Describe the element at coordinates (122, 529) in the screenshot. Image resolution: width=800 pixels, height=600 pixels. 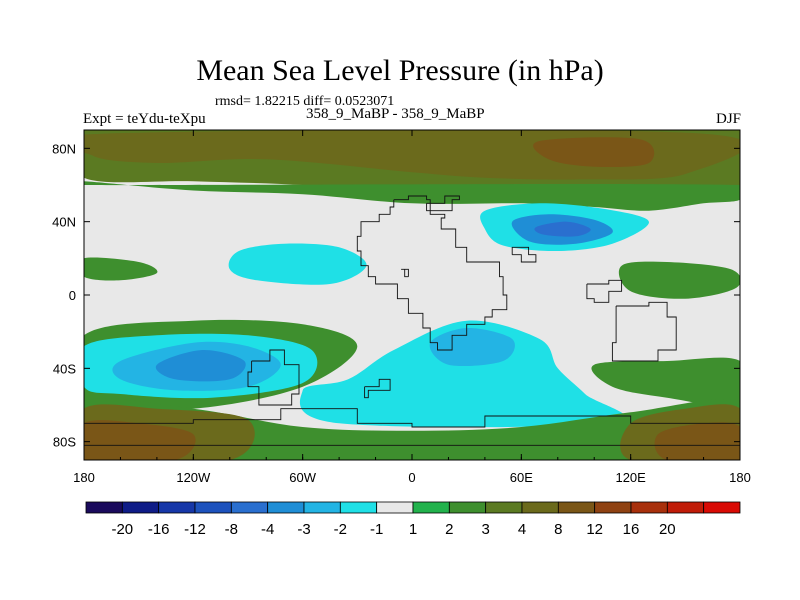
I see `colorbar-label: -20` at that location.